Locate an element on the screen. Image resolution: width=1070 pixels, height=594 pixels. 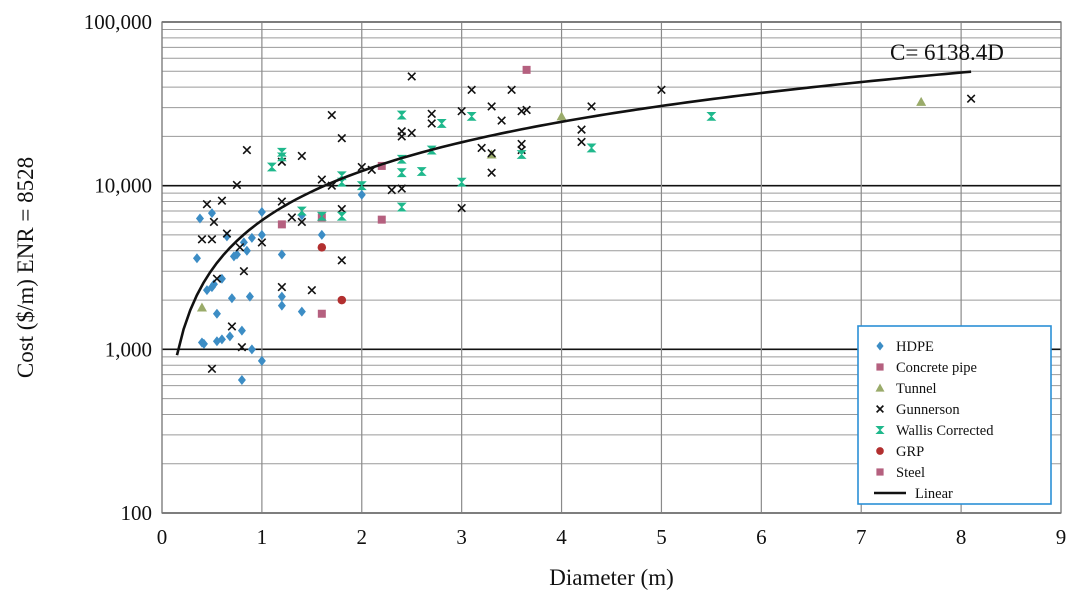
x-tick-label: 2 is located at coordinates (362, 537).